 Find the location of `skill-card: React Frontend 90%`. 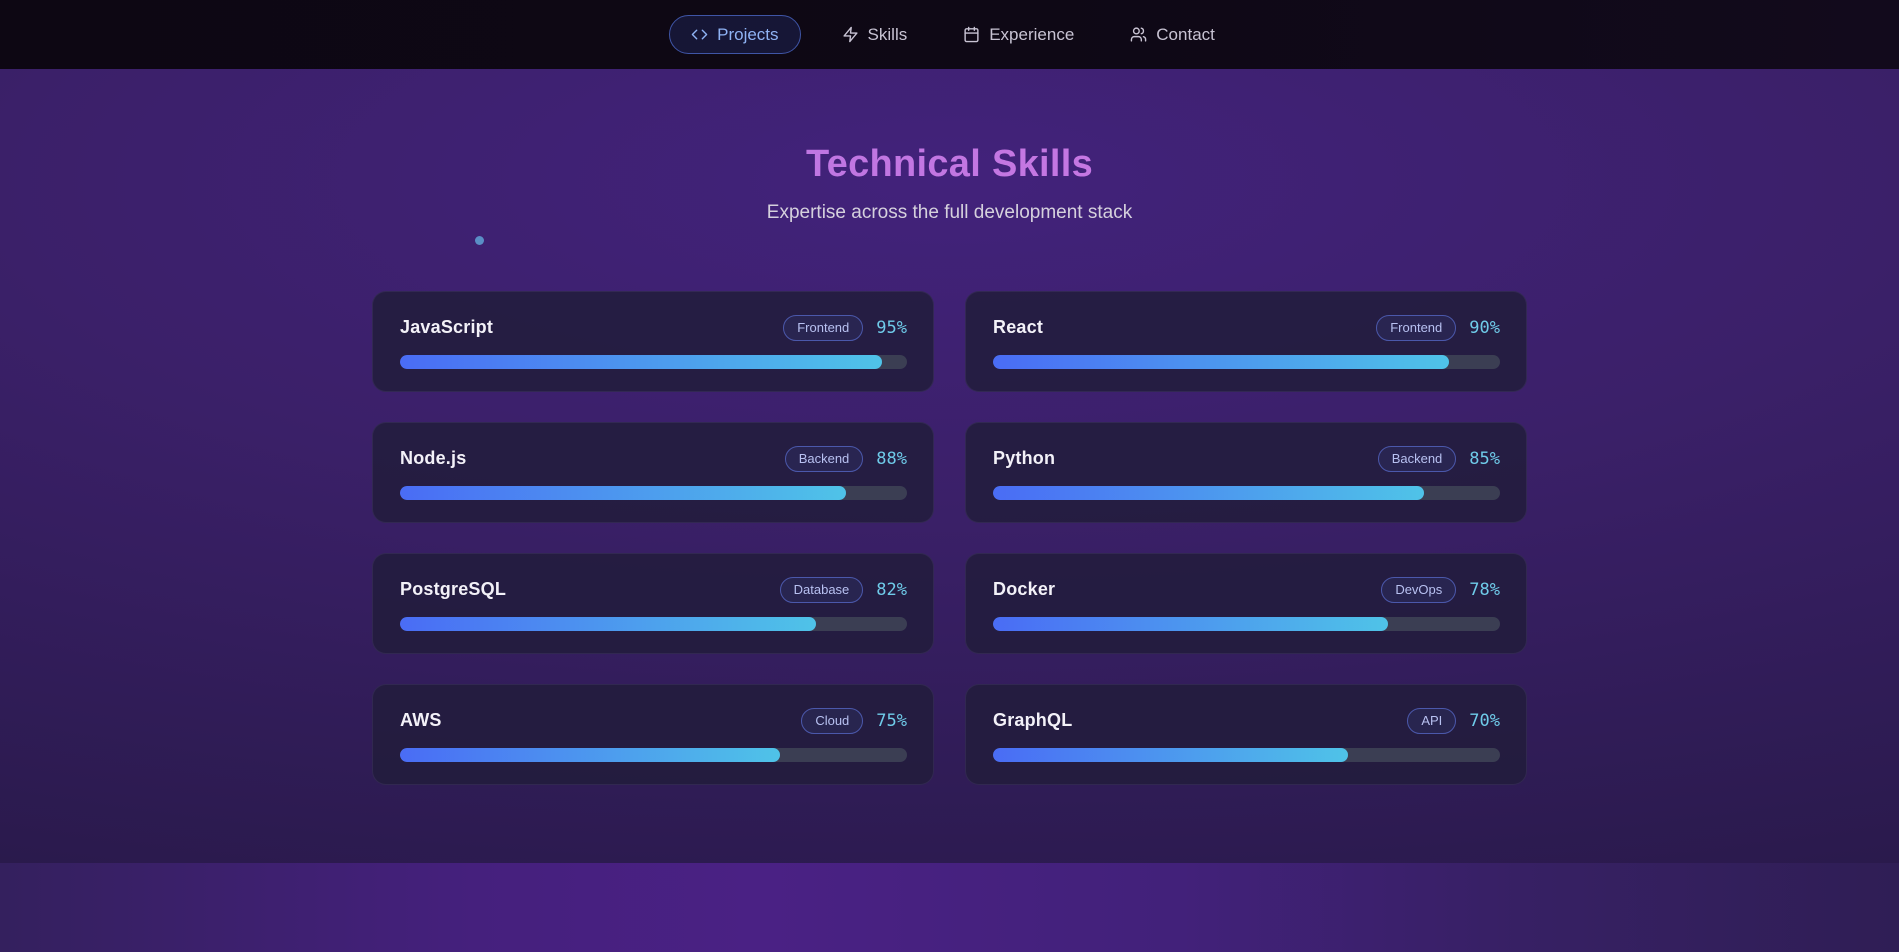

skill-card: React Frontend 90% is located at coordinates (1246, 342).